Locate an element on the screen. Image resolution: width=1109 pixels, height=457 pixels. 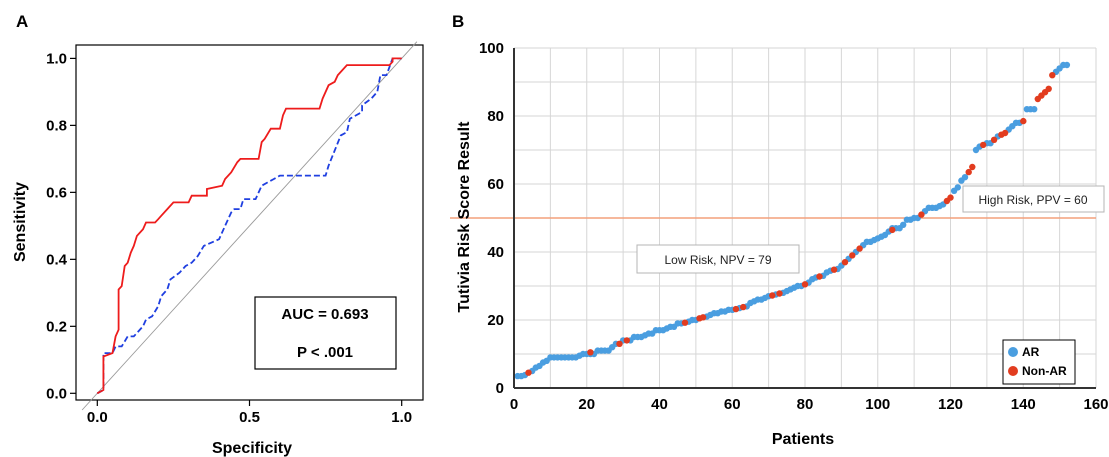
scatter-x-tick-label: 40 is located at coordinates (659, 404).